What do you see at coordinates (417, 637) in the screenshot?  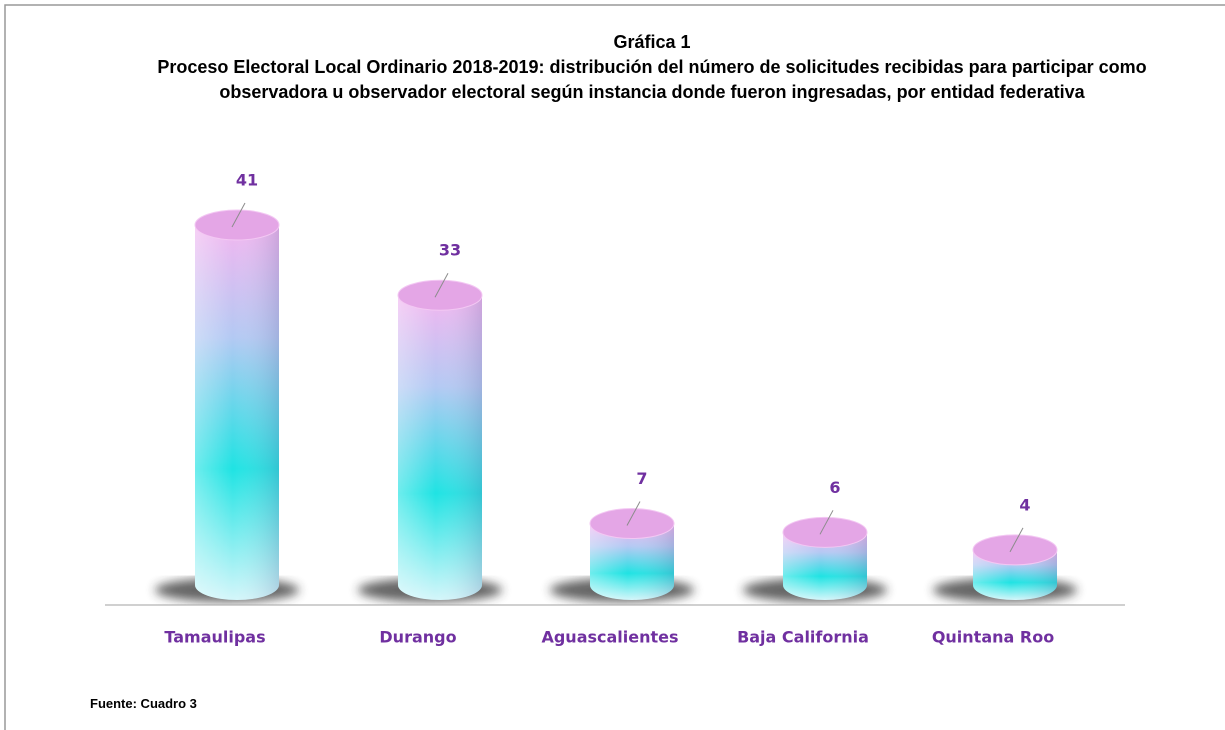 I see `x-tick-label: Durango` at bounding box center [417, 637].